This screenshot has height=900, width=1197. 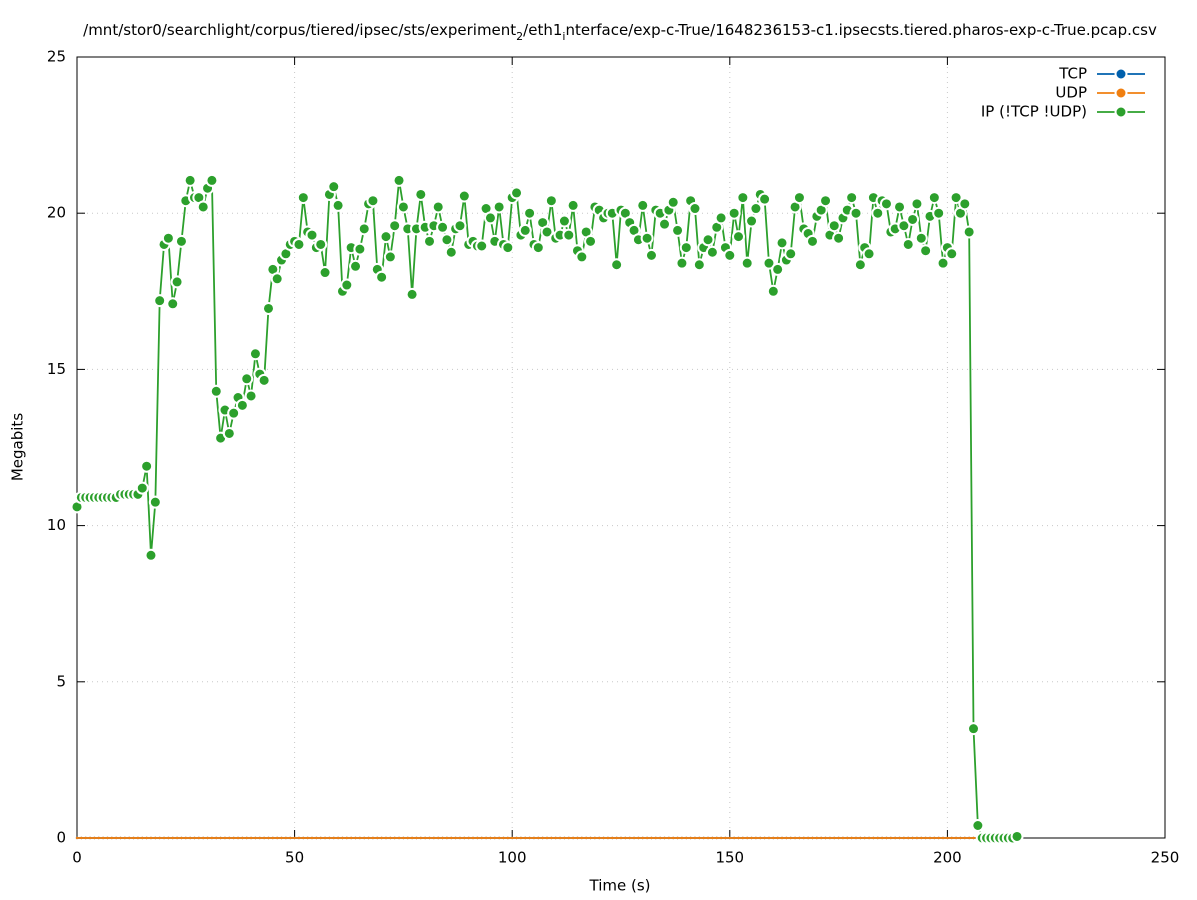 What do you see at coordinates (56, 57) in the screenshot?
I see `y-tick-label: 25` at bounding box center [56, 57].